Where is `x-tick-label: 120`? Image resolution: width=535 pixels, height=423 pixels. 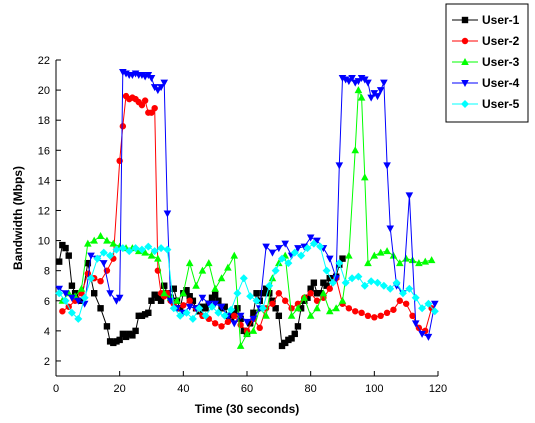
x-tick-label: 120 is located at coordinates (438, 389).